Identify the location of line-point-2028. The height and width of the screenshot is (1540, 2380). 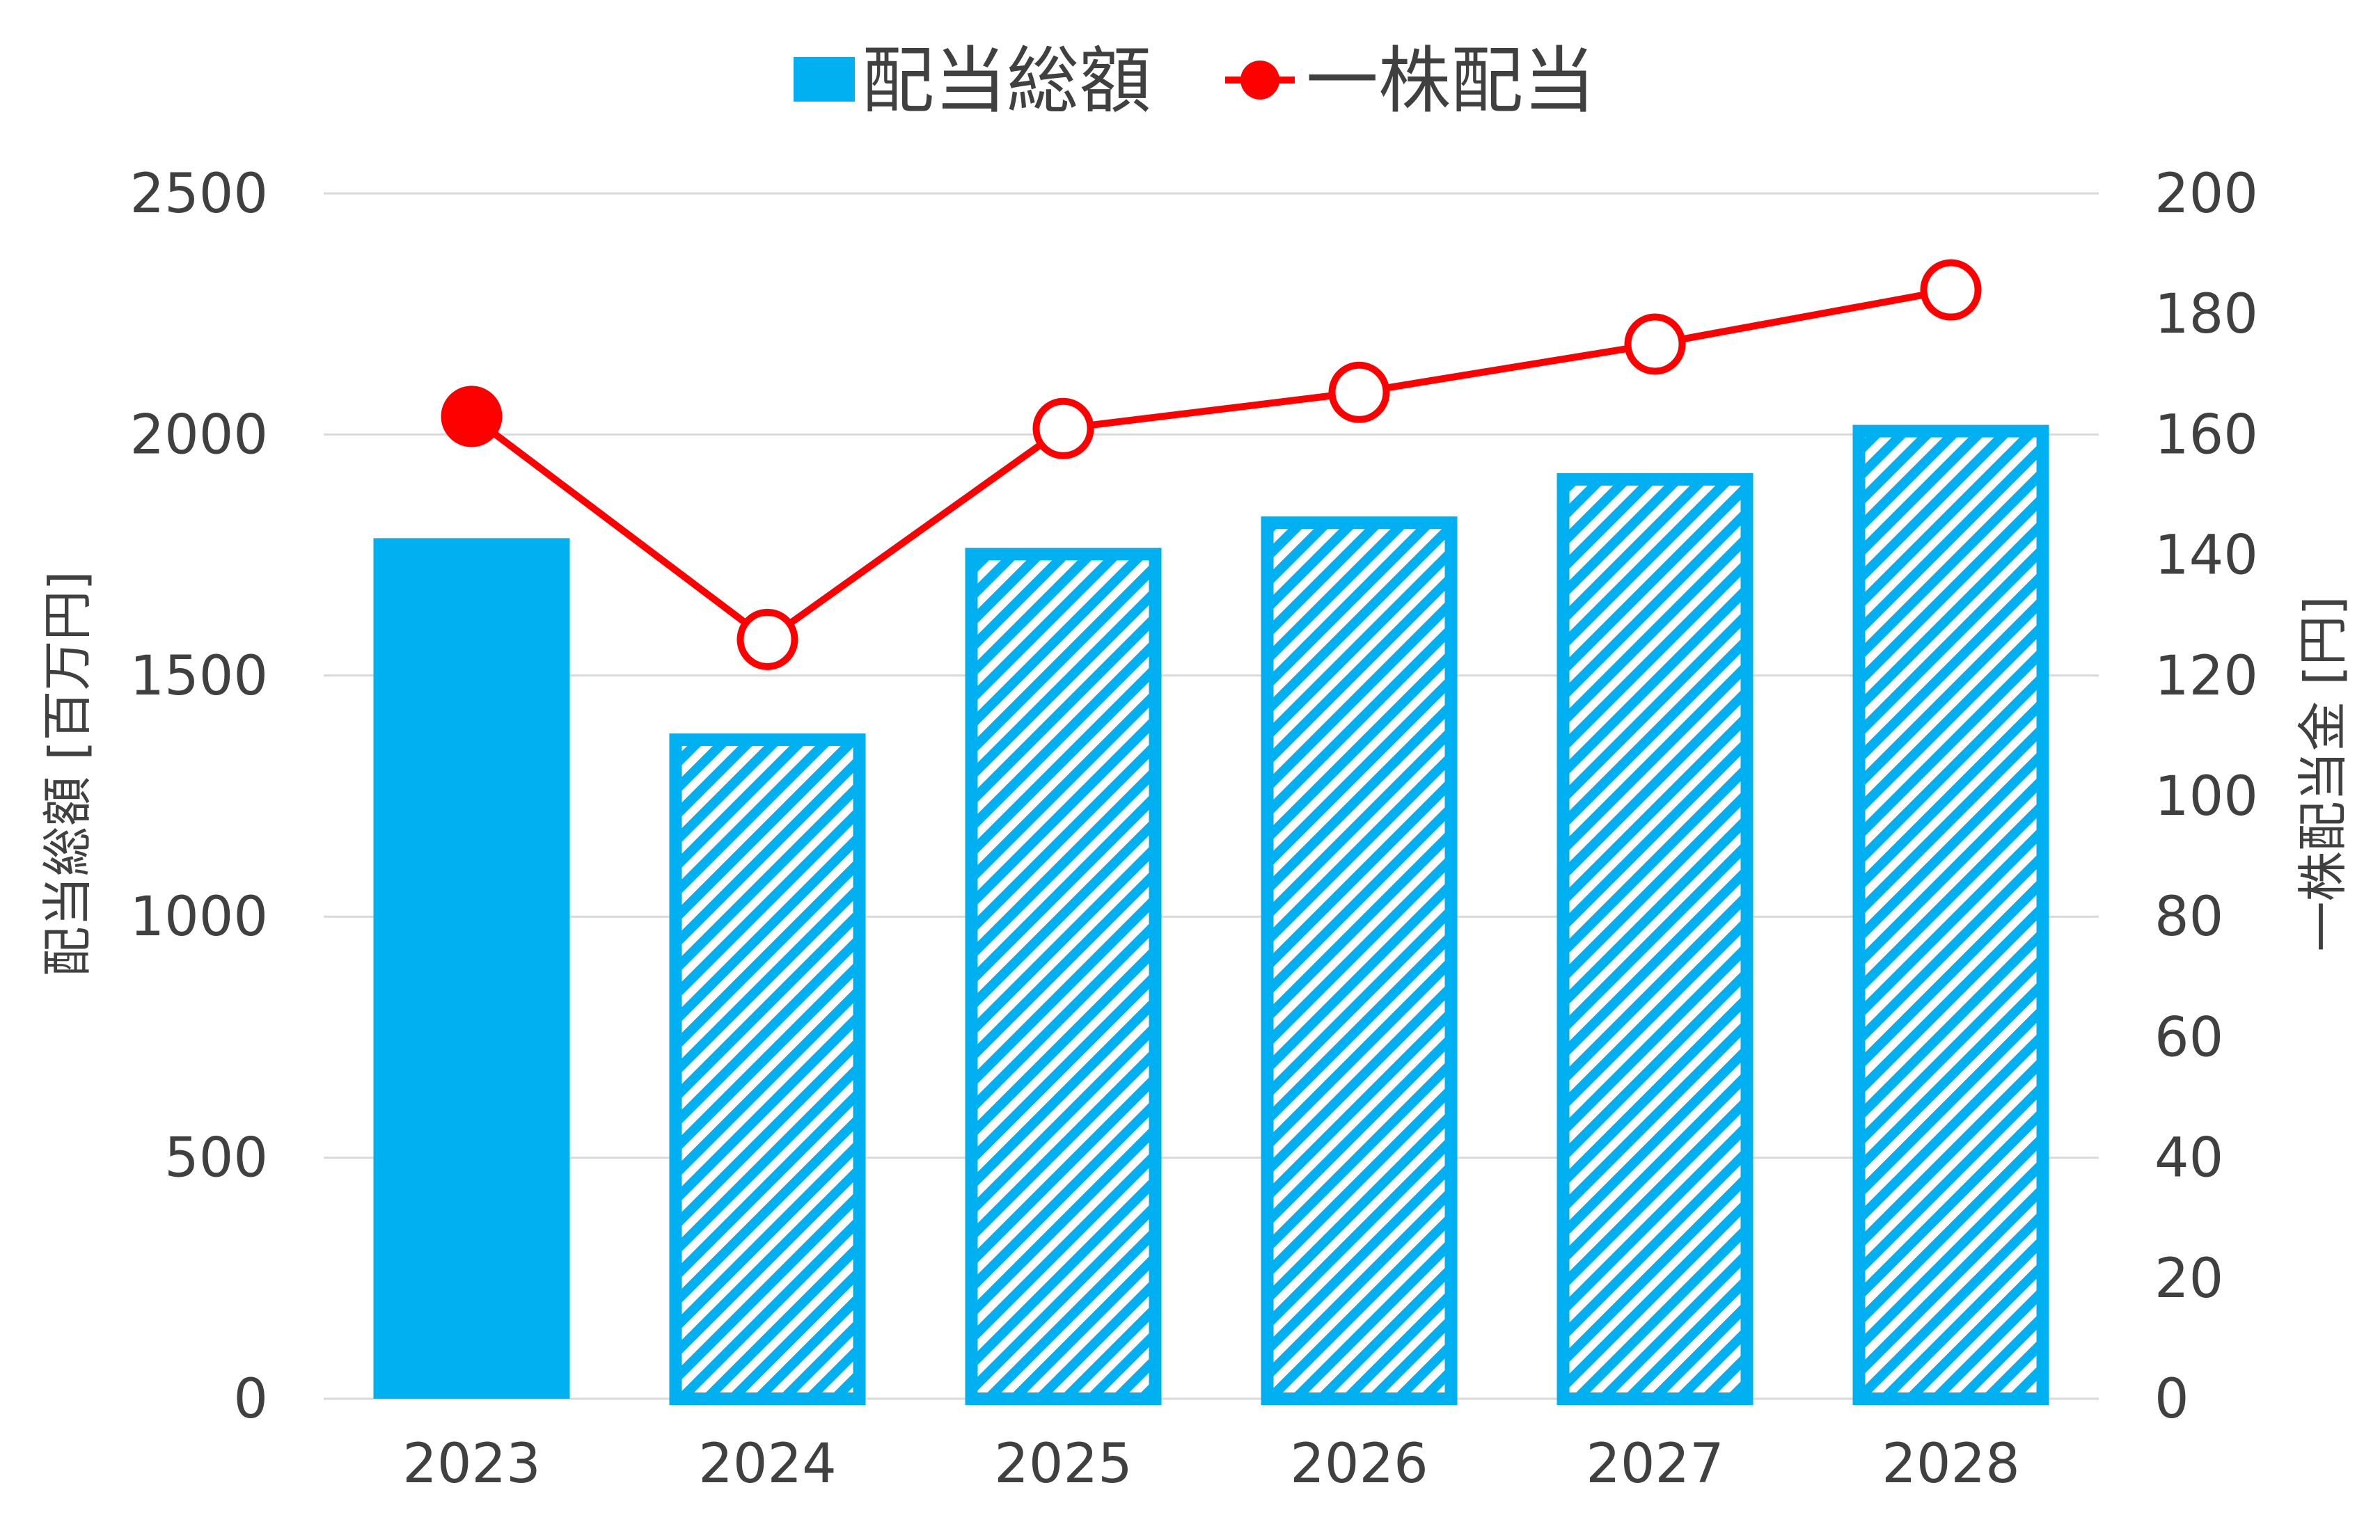
(1951, 290).